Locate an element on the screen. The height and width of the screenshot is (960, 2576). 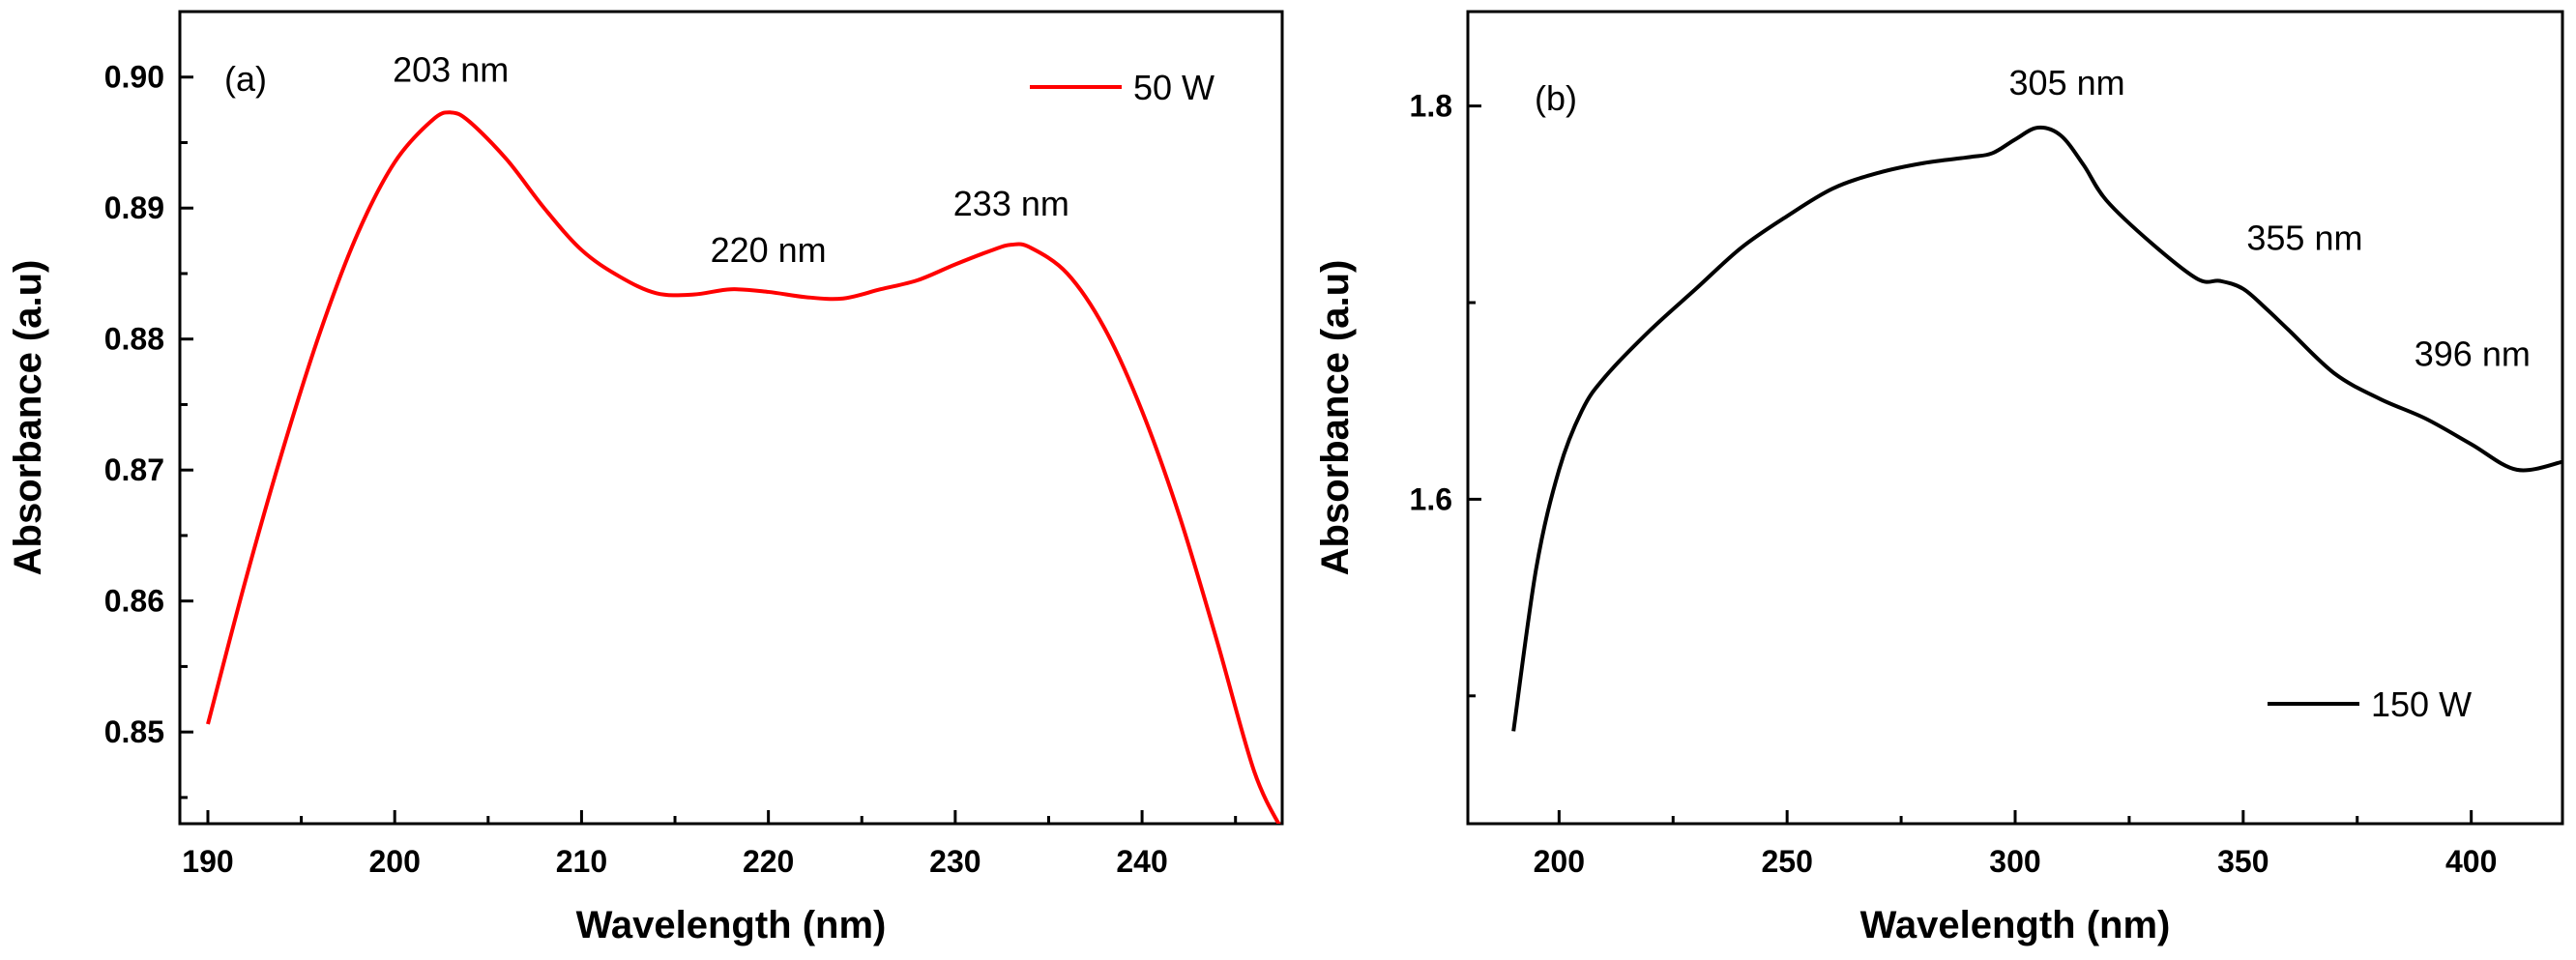
annotations: 203 nm 220 nm 233 nm is located at coordinates (731, 159).